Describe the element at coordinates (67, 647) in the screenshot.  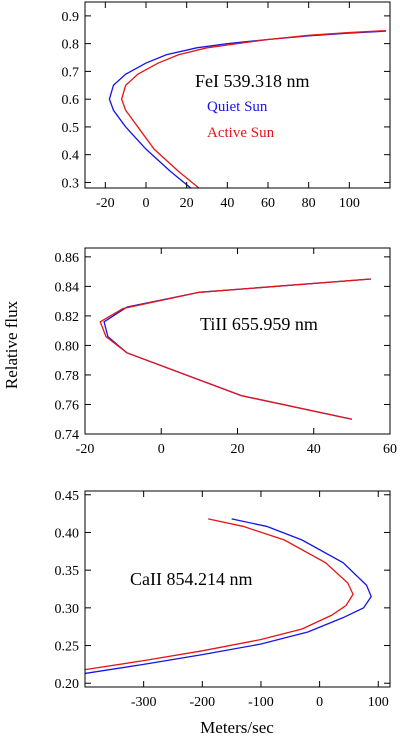
I see `y-tick-label: 0.25` at that location.